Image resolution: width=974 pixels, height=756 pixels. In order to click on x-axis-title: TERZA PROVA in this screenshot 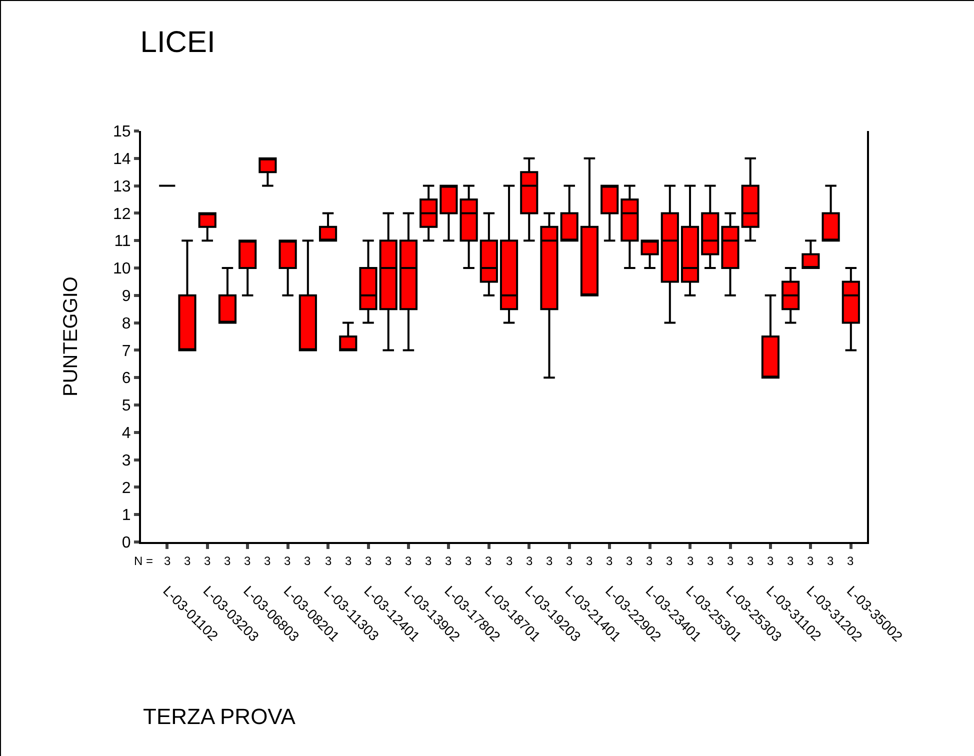, I will do `click(219, 716)`.